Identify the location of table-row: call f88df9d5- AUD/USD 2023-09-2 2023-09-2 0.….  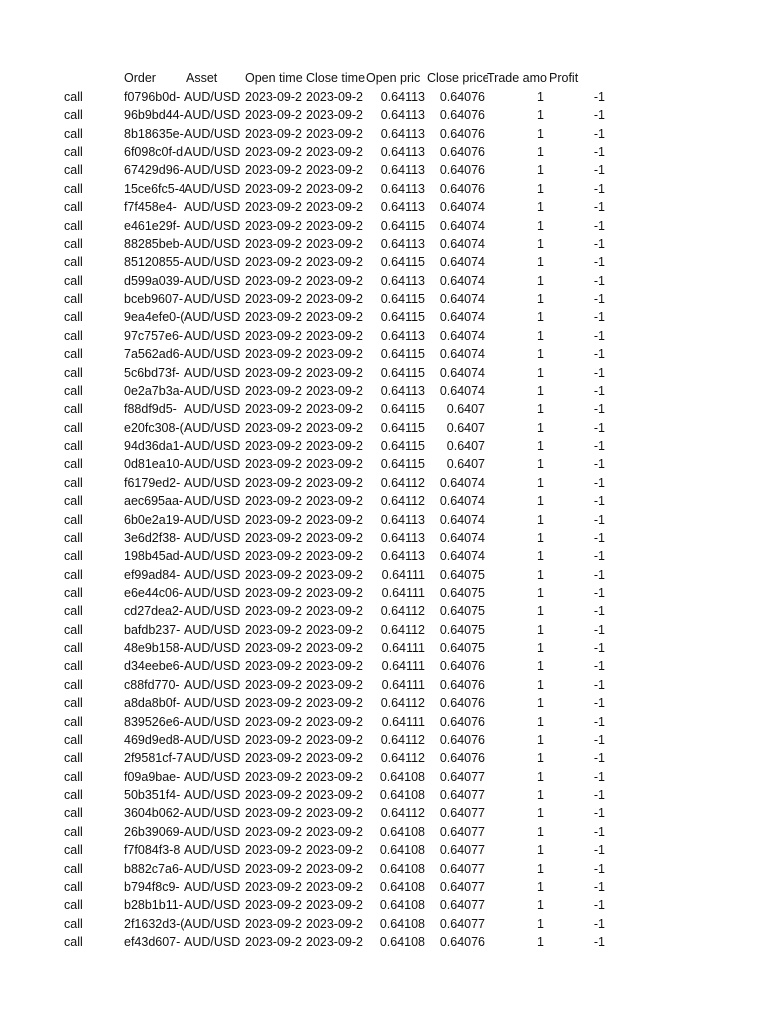
(384, 409).